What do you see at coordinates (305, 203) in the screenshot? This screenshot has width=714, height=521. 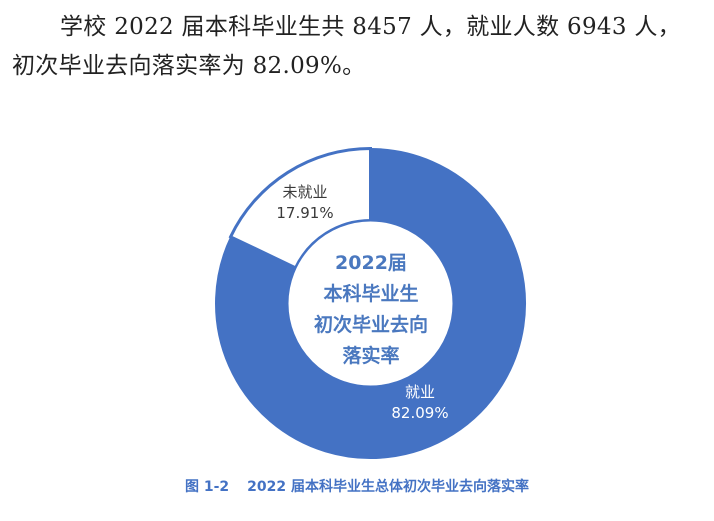 I see `data-label-unemployed: 未就业 17.91%` at bounding box center [305, 203].